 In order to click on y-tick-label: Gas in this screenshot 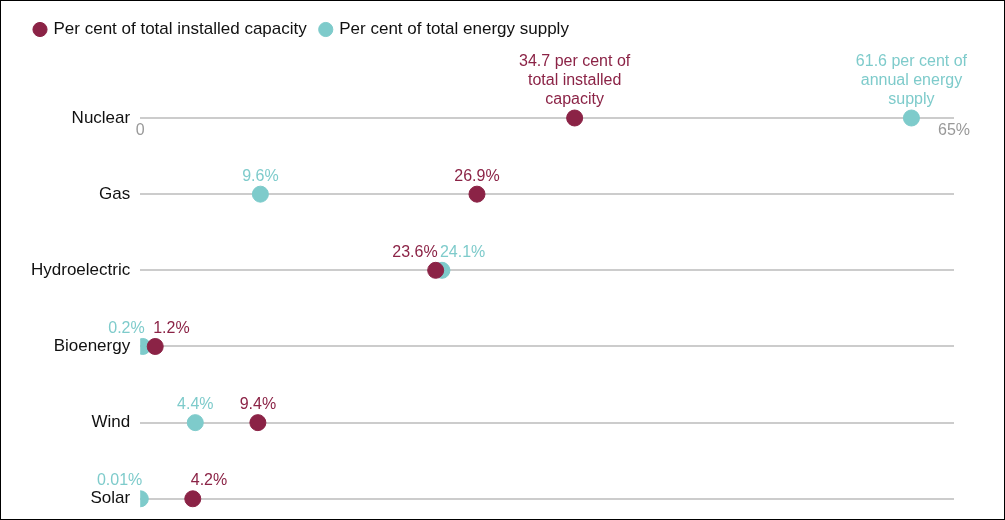, I will do `click(115, 193)`.